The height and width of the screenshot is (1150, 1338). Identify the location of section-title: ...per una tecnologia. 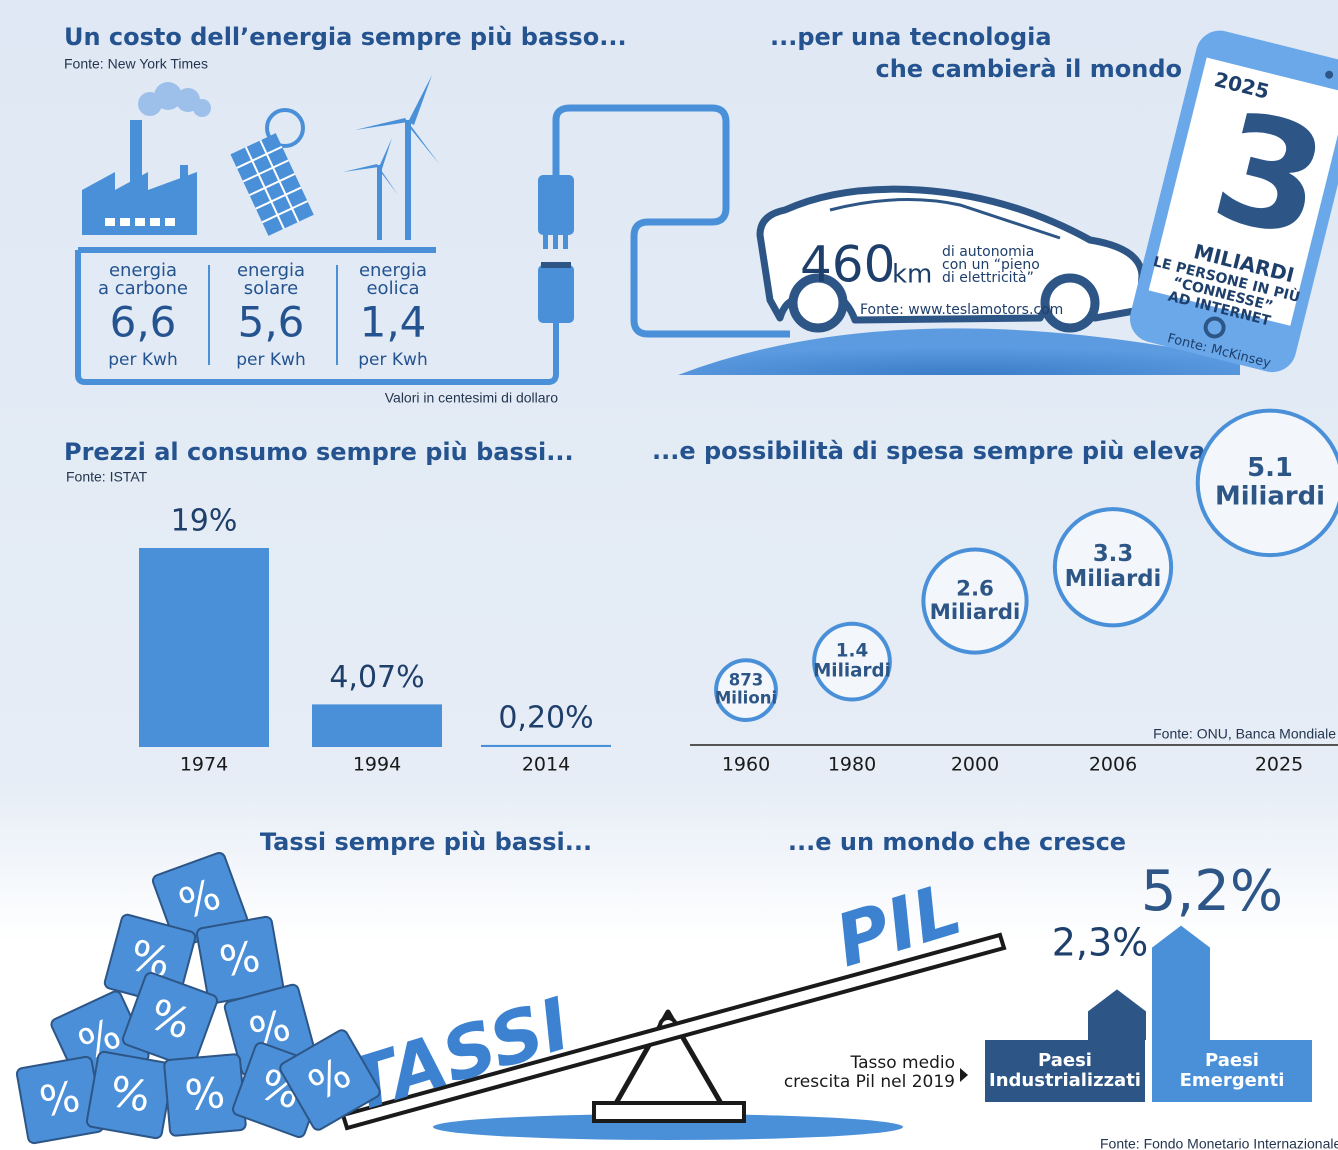
(911, 37).